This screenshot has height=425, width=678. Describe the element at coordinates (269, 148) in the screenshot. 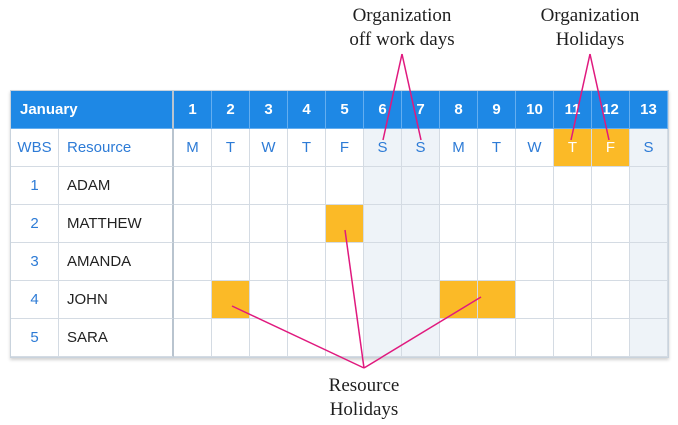

I see `weekday-header-3: W` at that location.